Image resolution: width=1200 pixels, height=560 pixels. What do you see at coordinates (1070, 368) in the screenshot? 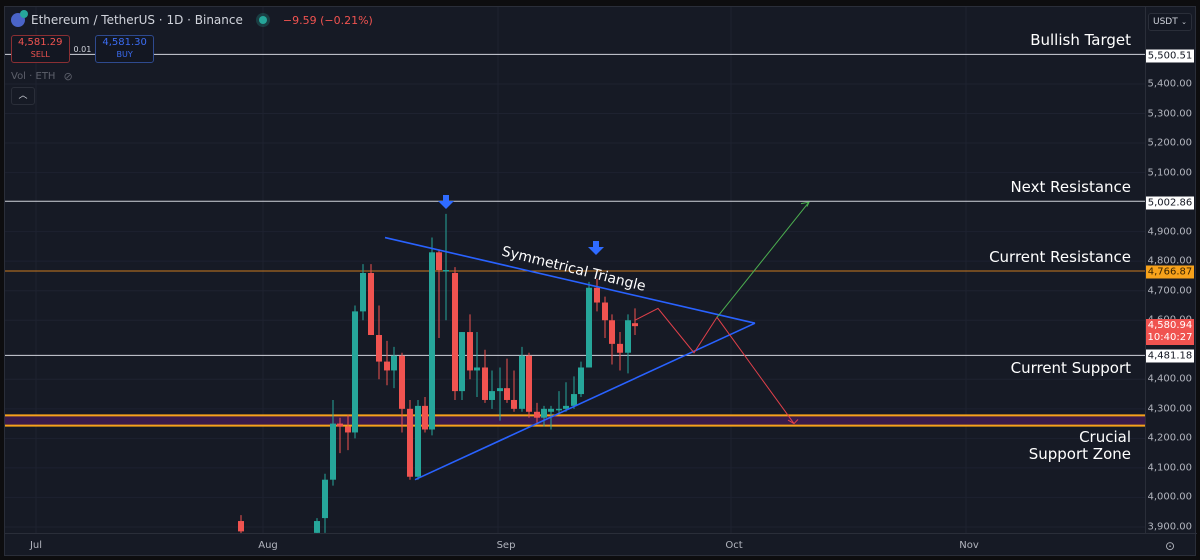
I see `annotation-current-support: Current Support` at bounding box center [1070, 368].